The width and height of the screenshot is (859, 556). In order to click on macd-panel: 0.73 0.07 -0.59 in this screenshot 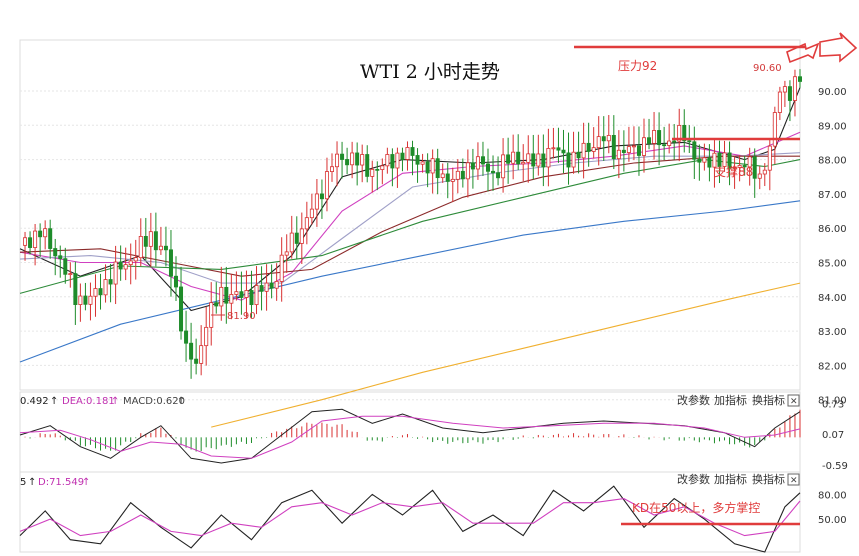, I will do `click(433, 435)`.